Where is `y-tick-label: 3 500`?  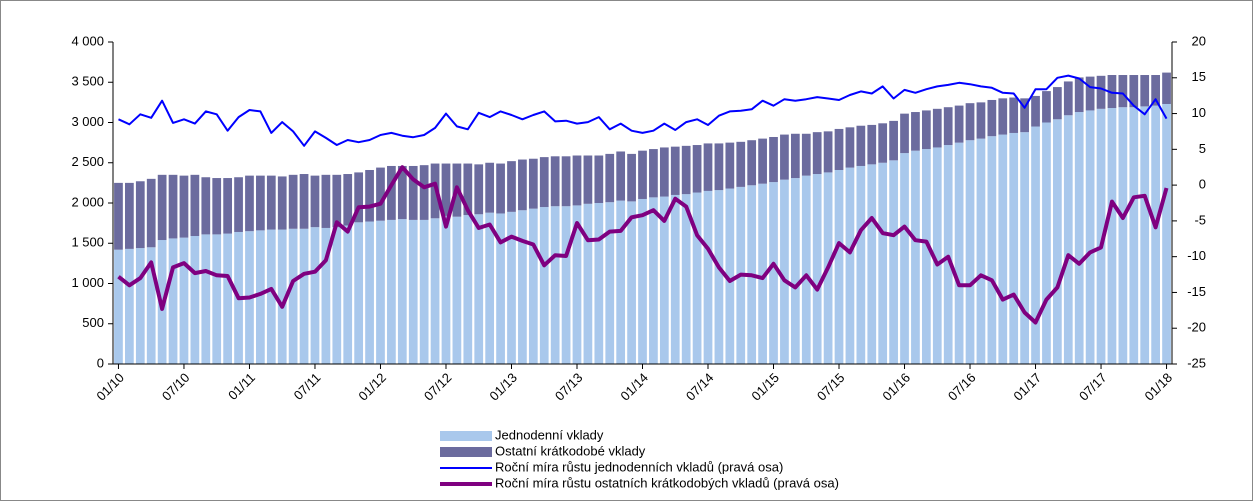
y-tick-label: 3 500 is located at coordinates (87, 81).